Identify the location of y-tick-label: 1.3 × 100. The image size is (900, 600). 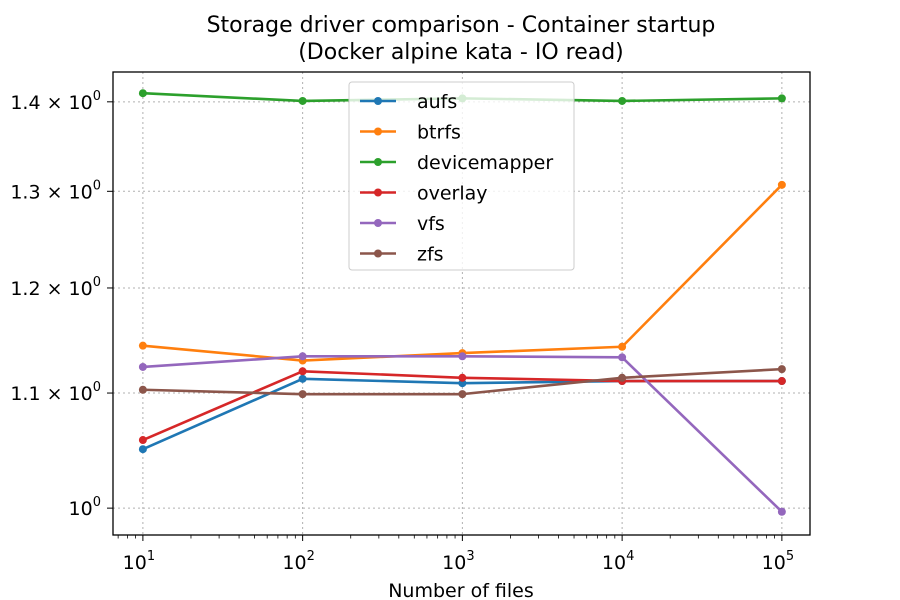
(55, 190).